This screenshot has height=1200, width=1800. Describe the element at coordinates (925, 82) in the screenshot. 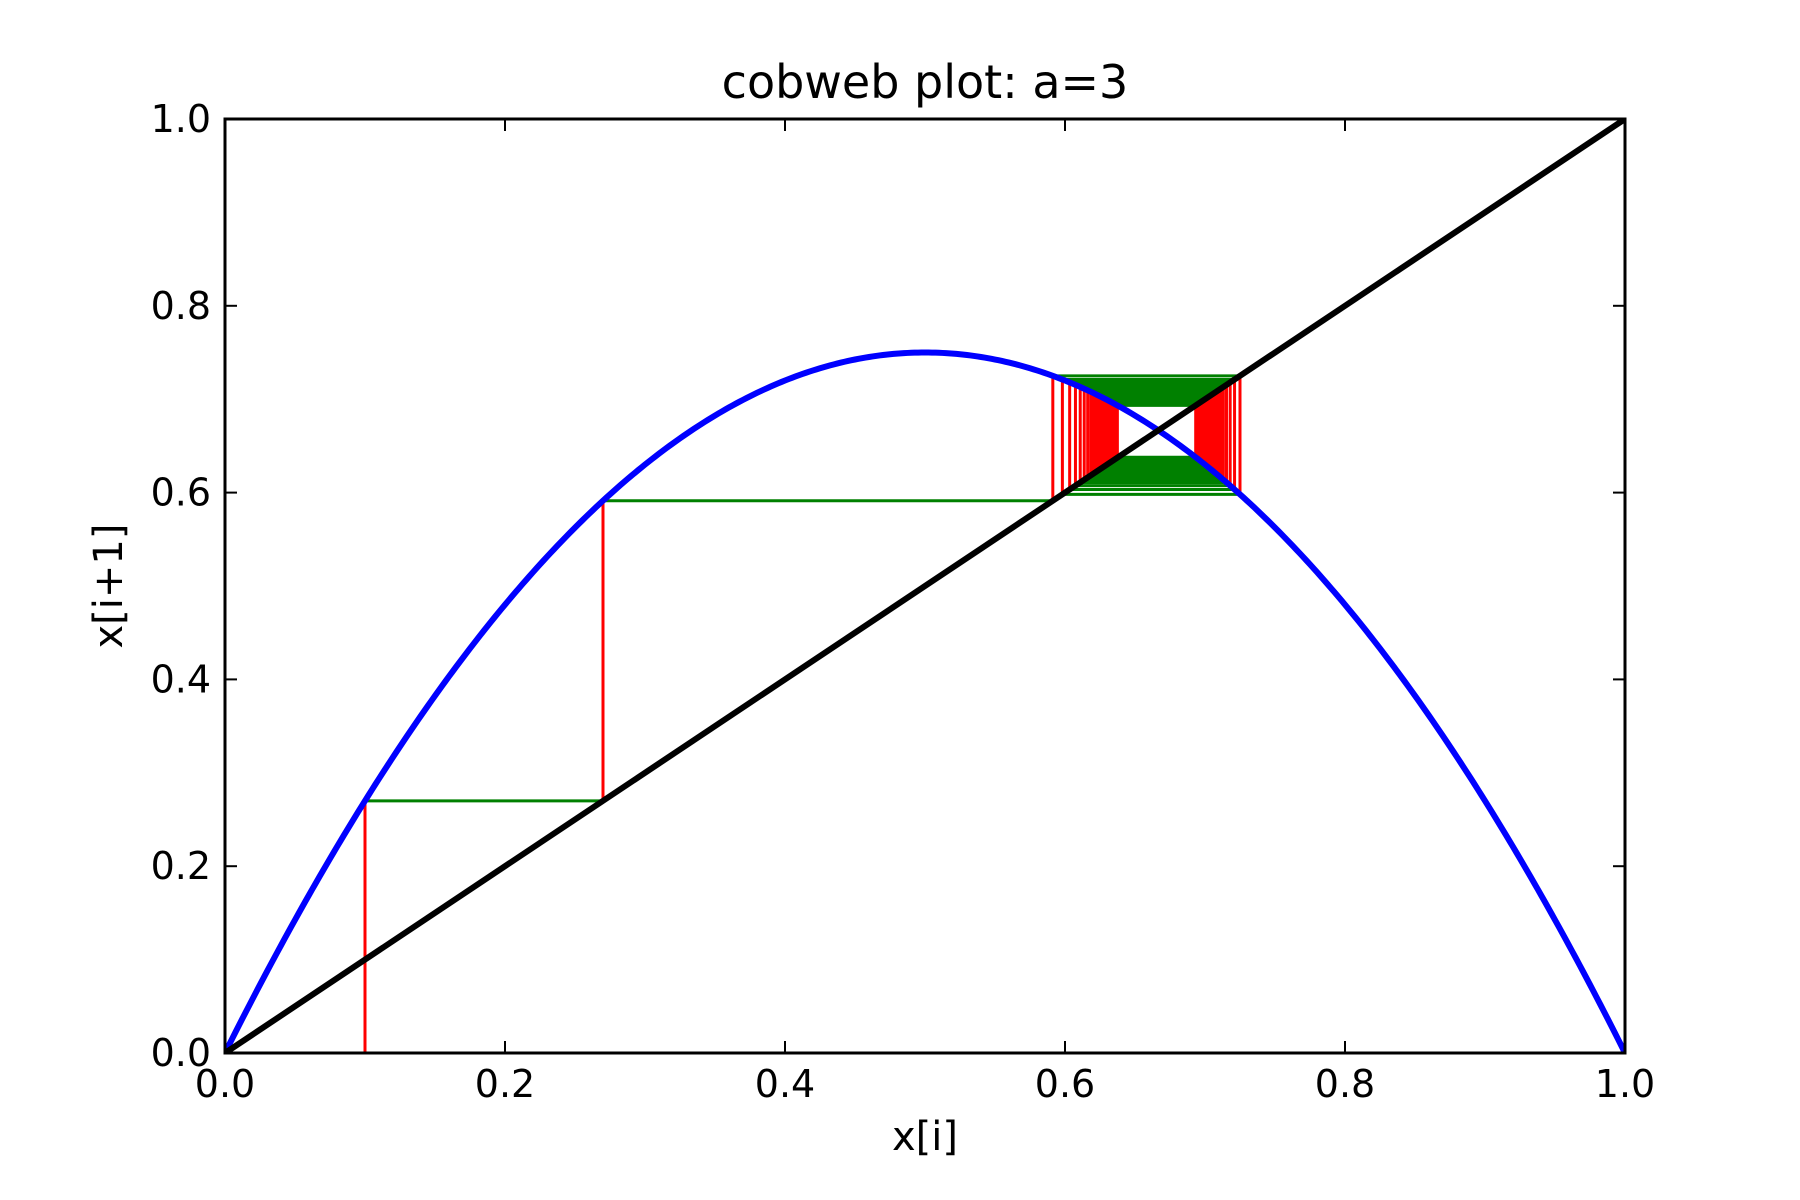

I see `chart-title: cobweb plot: a=3` at that location.